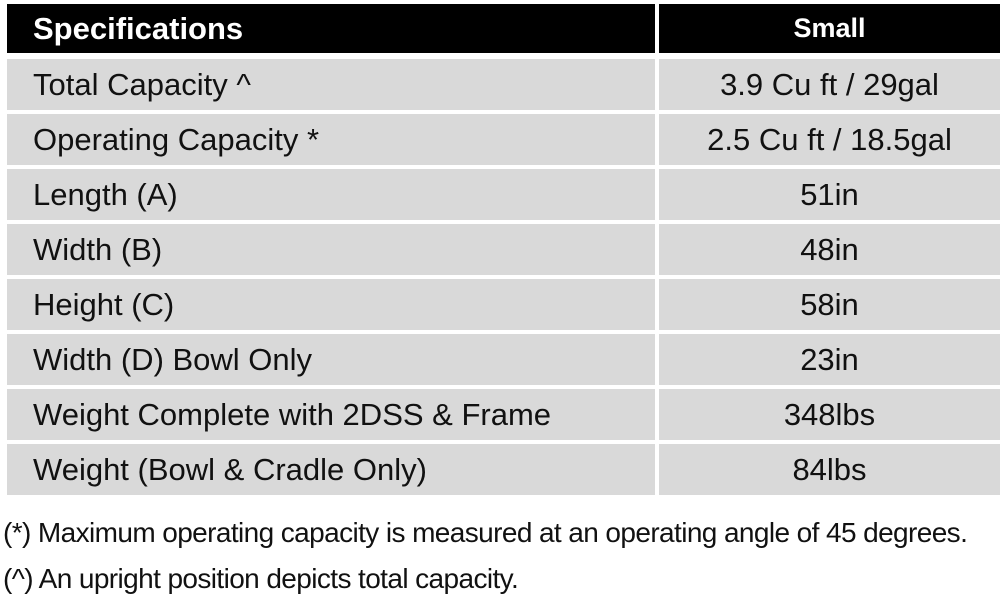  What do you see at coordinates (829, 194) in the screenshot?
I see `spec-value: 51in` at bounding box center [829, 194].